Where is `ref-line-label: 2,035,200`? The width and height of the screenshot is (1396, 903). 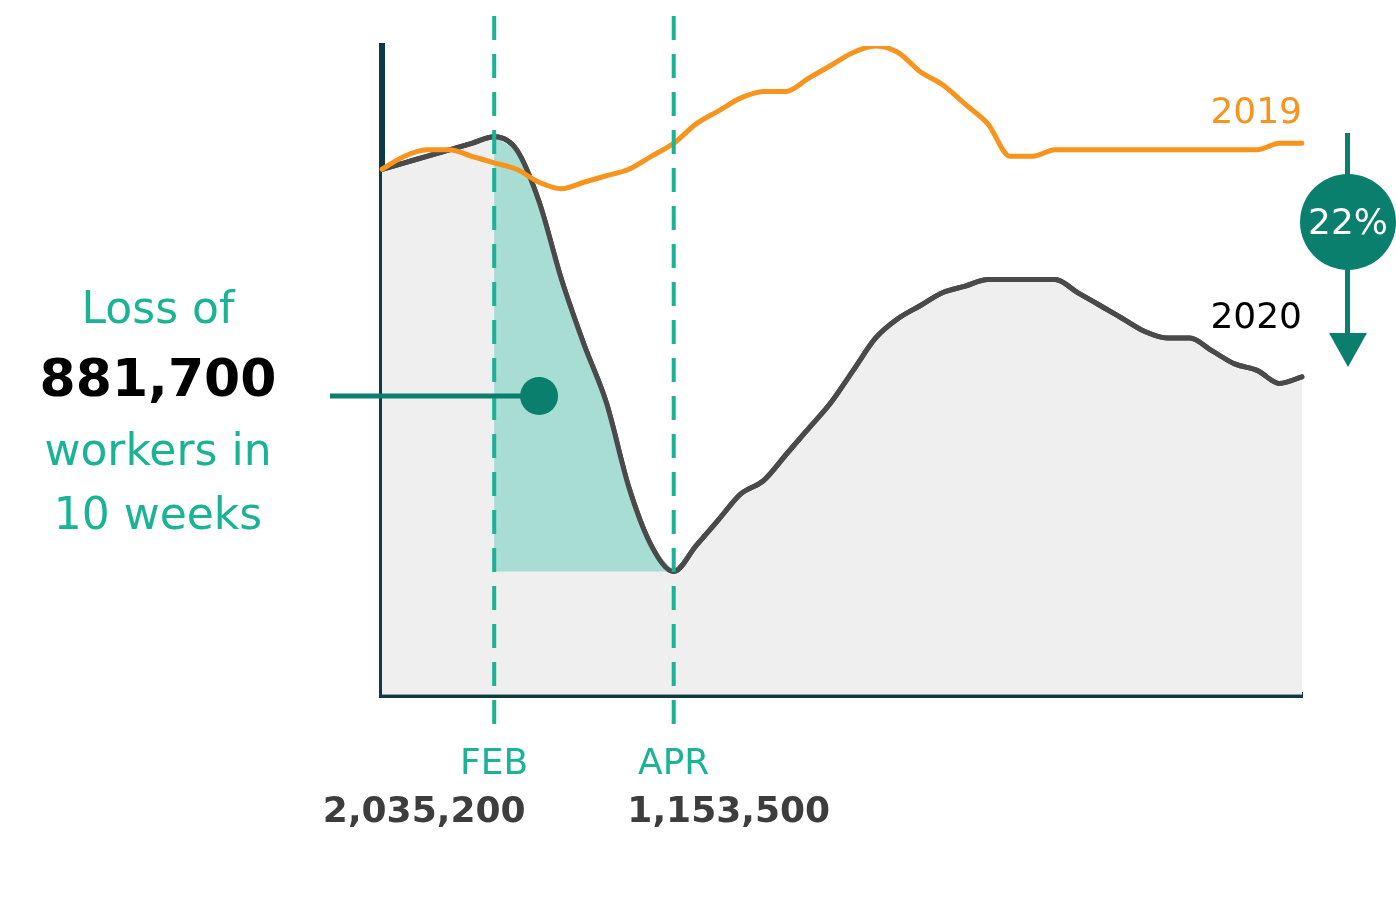 ref-line-label: 2,035,200 is located at coordinates (424, 810).